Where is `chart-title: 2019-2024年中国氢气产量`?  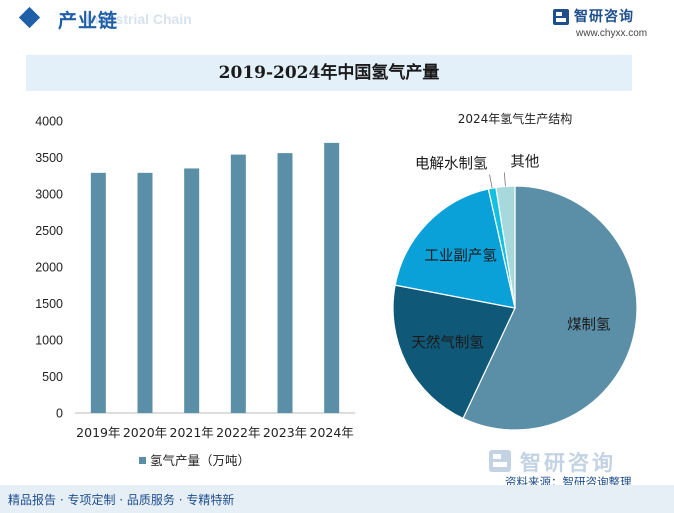 chart-title: 2019-2024年中国氢气产量 is located at coordinates (329, 73).